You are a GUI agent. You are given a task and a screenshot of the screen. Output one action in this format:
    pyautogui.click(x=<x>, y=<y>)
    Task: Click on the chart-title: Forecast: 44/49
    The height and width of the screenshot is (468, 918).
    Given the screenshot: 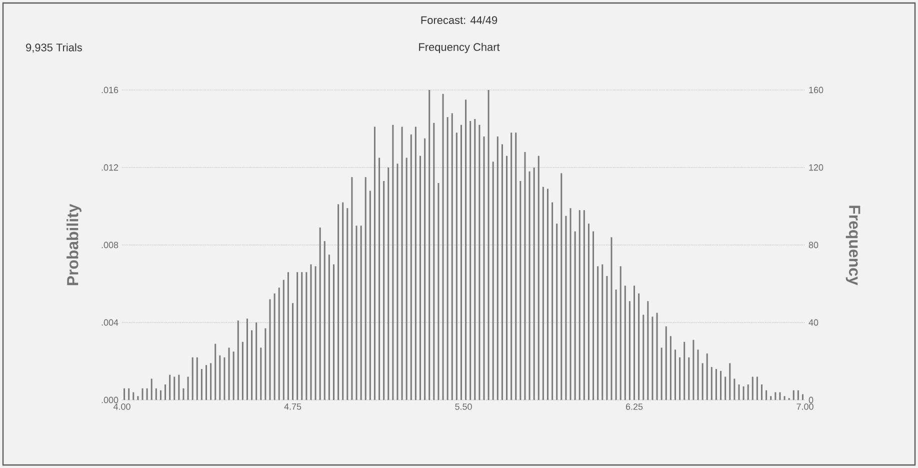 What is the action you would take?
    pyautogui.click(x=459, y=20)
    